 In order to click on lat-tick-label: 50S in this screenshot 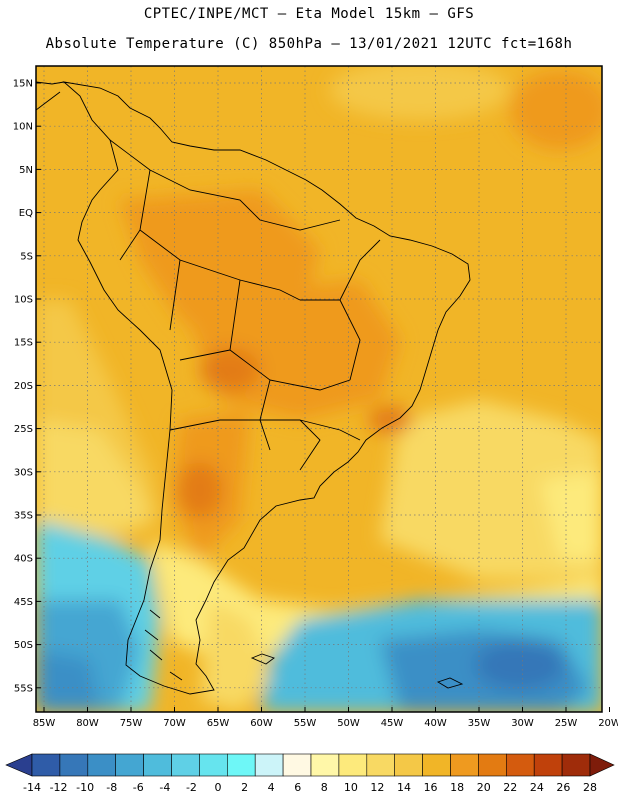, I will do `click(23, 645)`.